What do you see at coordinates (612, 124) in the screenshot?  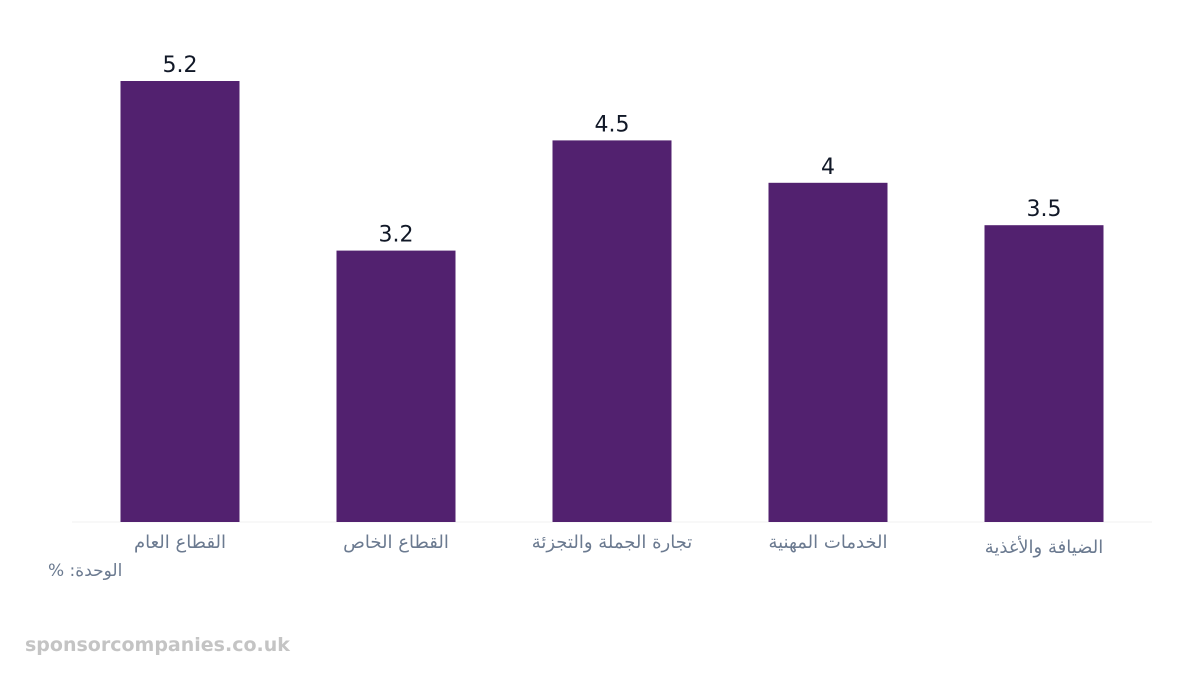 I see `value-label-3: 4.5` at bounding box center [612, 124].